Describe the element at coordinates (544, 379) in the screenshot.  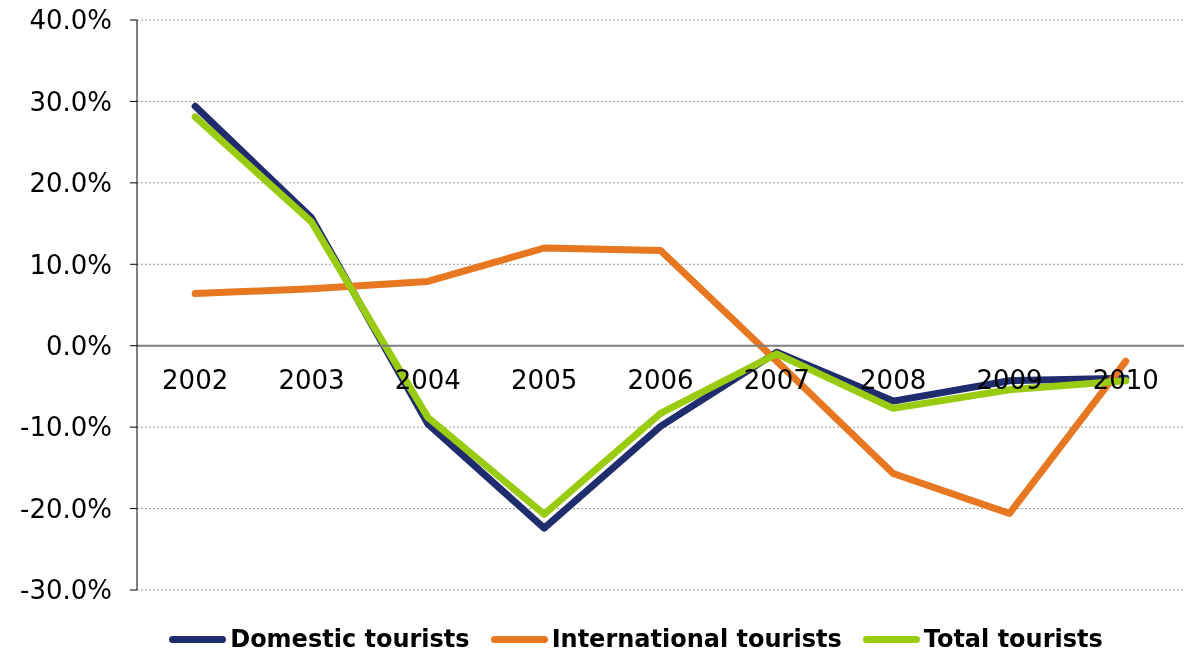
I see `x-tick-label: 2005` at that location.